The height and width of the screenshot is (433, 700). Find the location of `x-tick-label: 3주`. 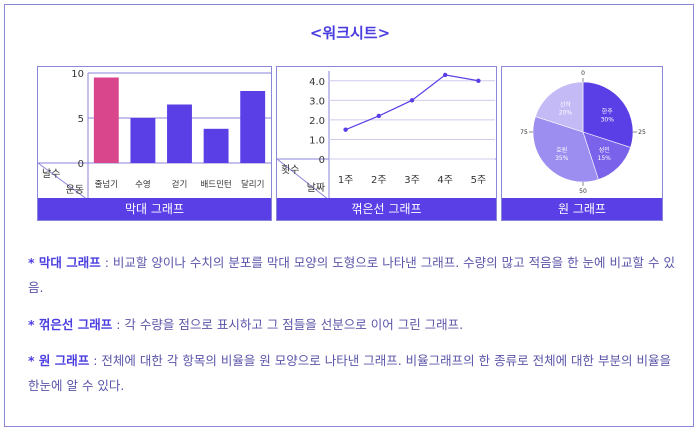

x-tick-label: 3주 is located at coordinates (412, 180).